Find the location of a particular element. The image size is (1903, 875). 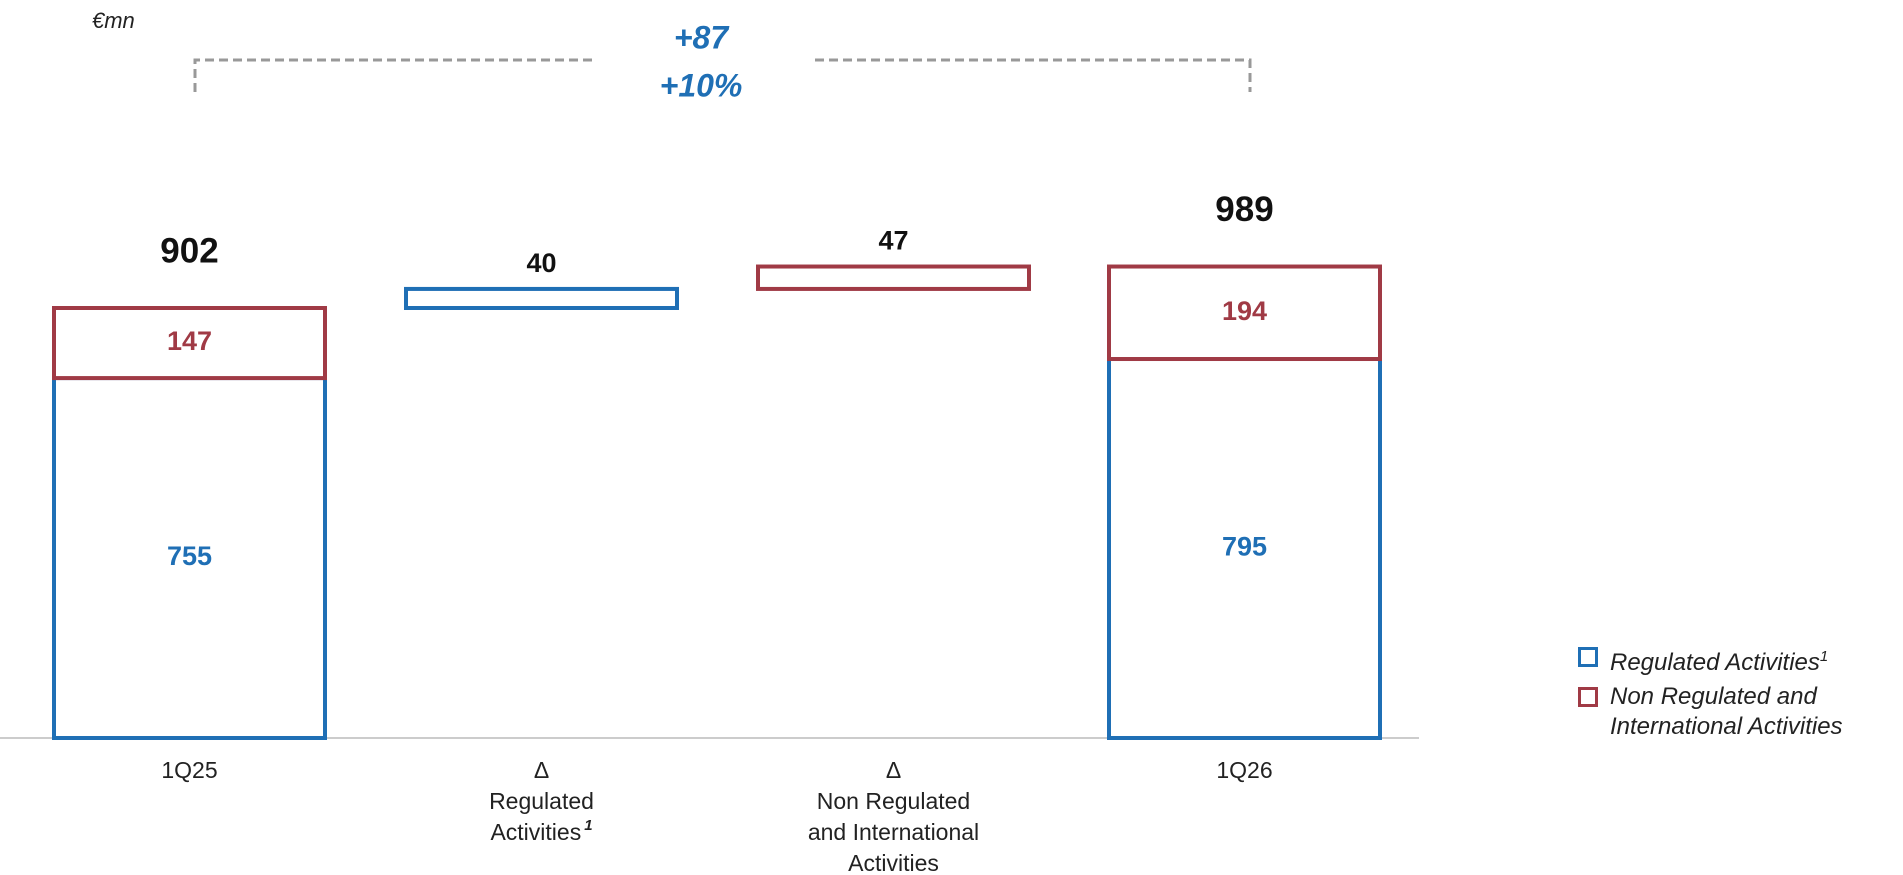

x-tick-label-text: 1Q25 is located at coordinates (189, 770).